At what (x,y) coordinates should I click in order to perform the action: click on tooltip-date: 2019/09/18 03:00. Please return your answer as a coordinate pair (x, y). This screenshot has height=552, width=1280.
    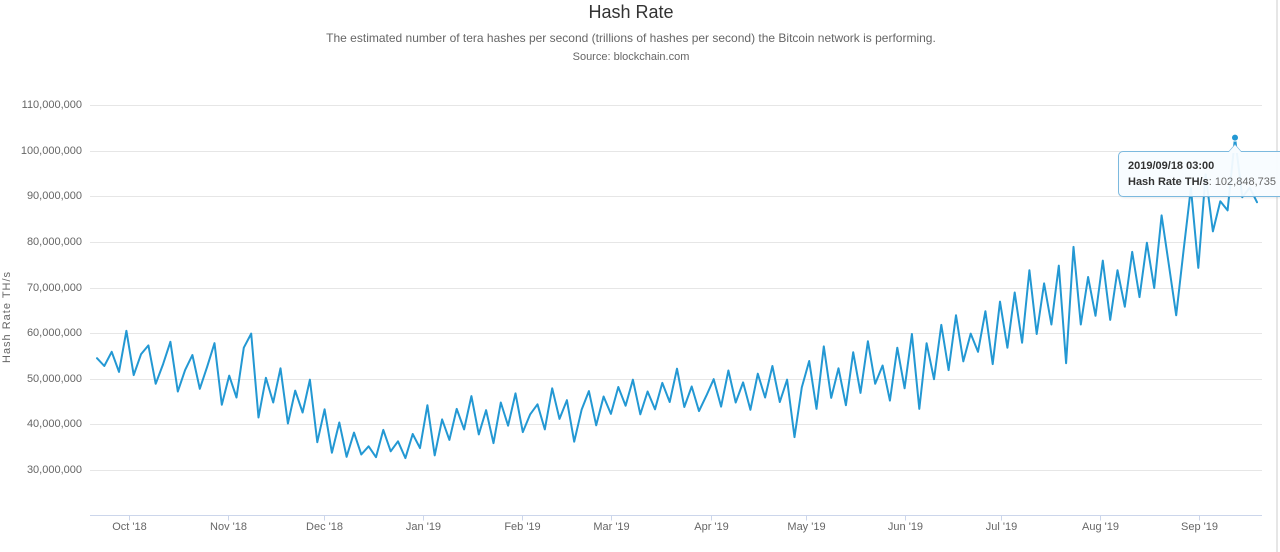
    Looking at the image, I should click on (1171, 166).